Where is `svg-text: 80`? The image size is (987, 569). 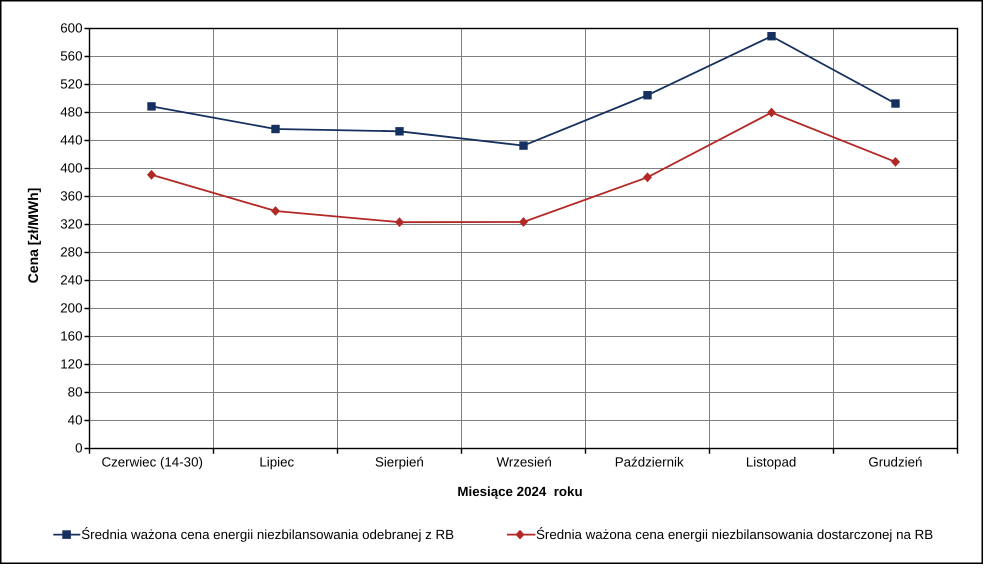 svg-text: 80 is located at coordinates (75, 391).